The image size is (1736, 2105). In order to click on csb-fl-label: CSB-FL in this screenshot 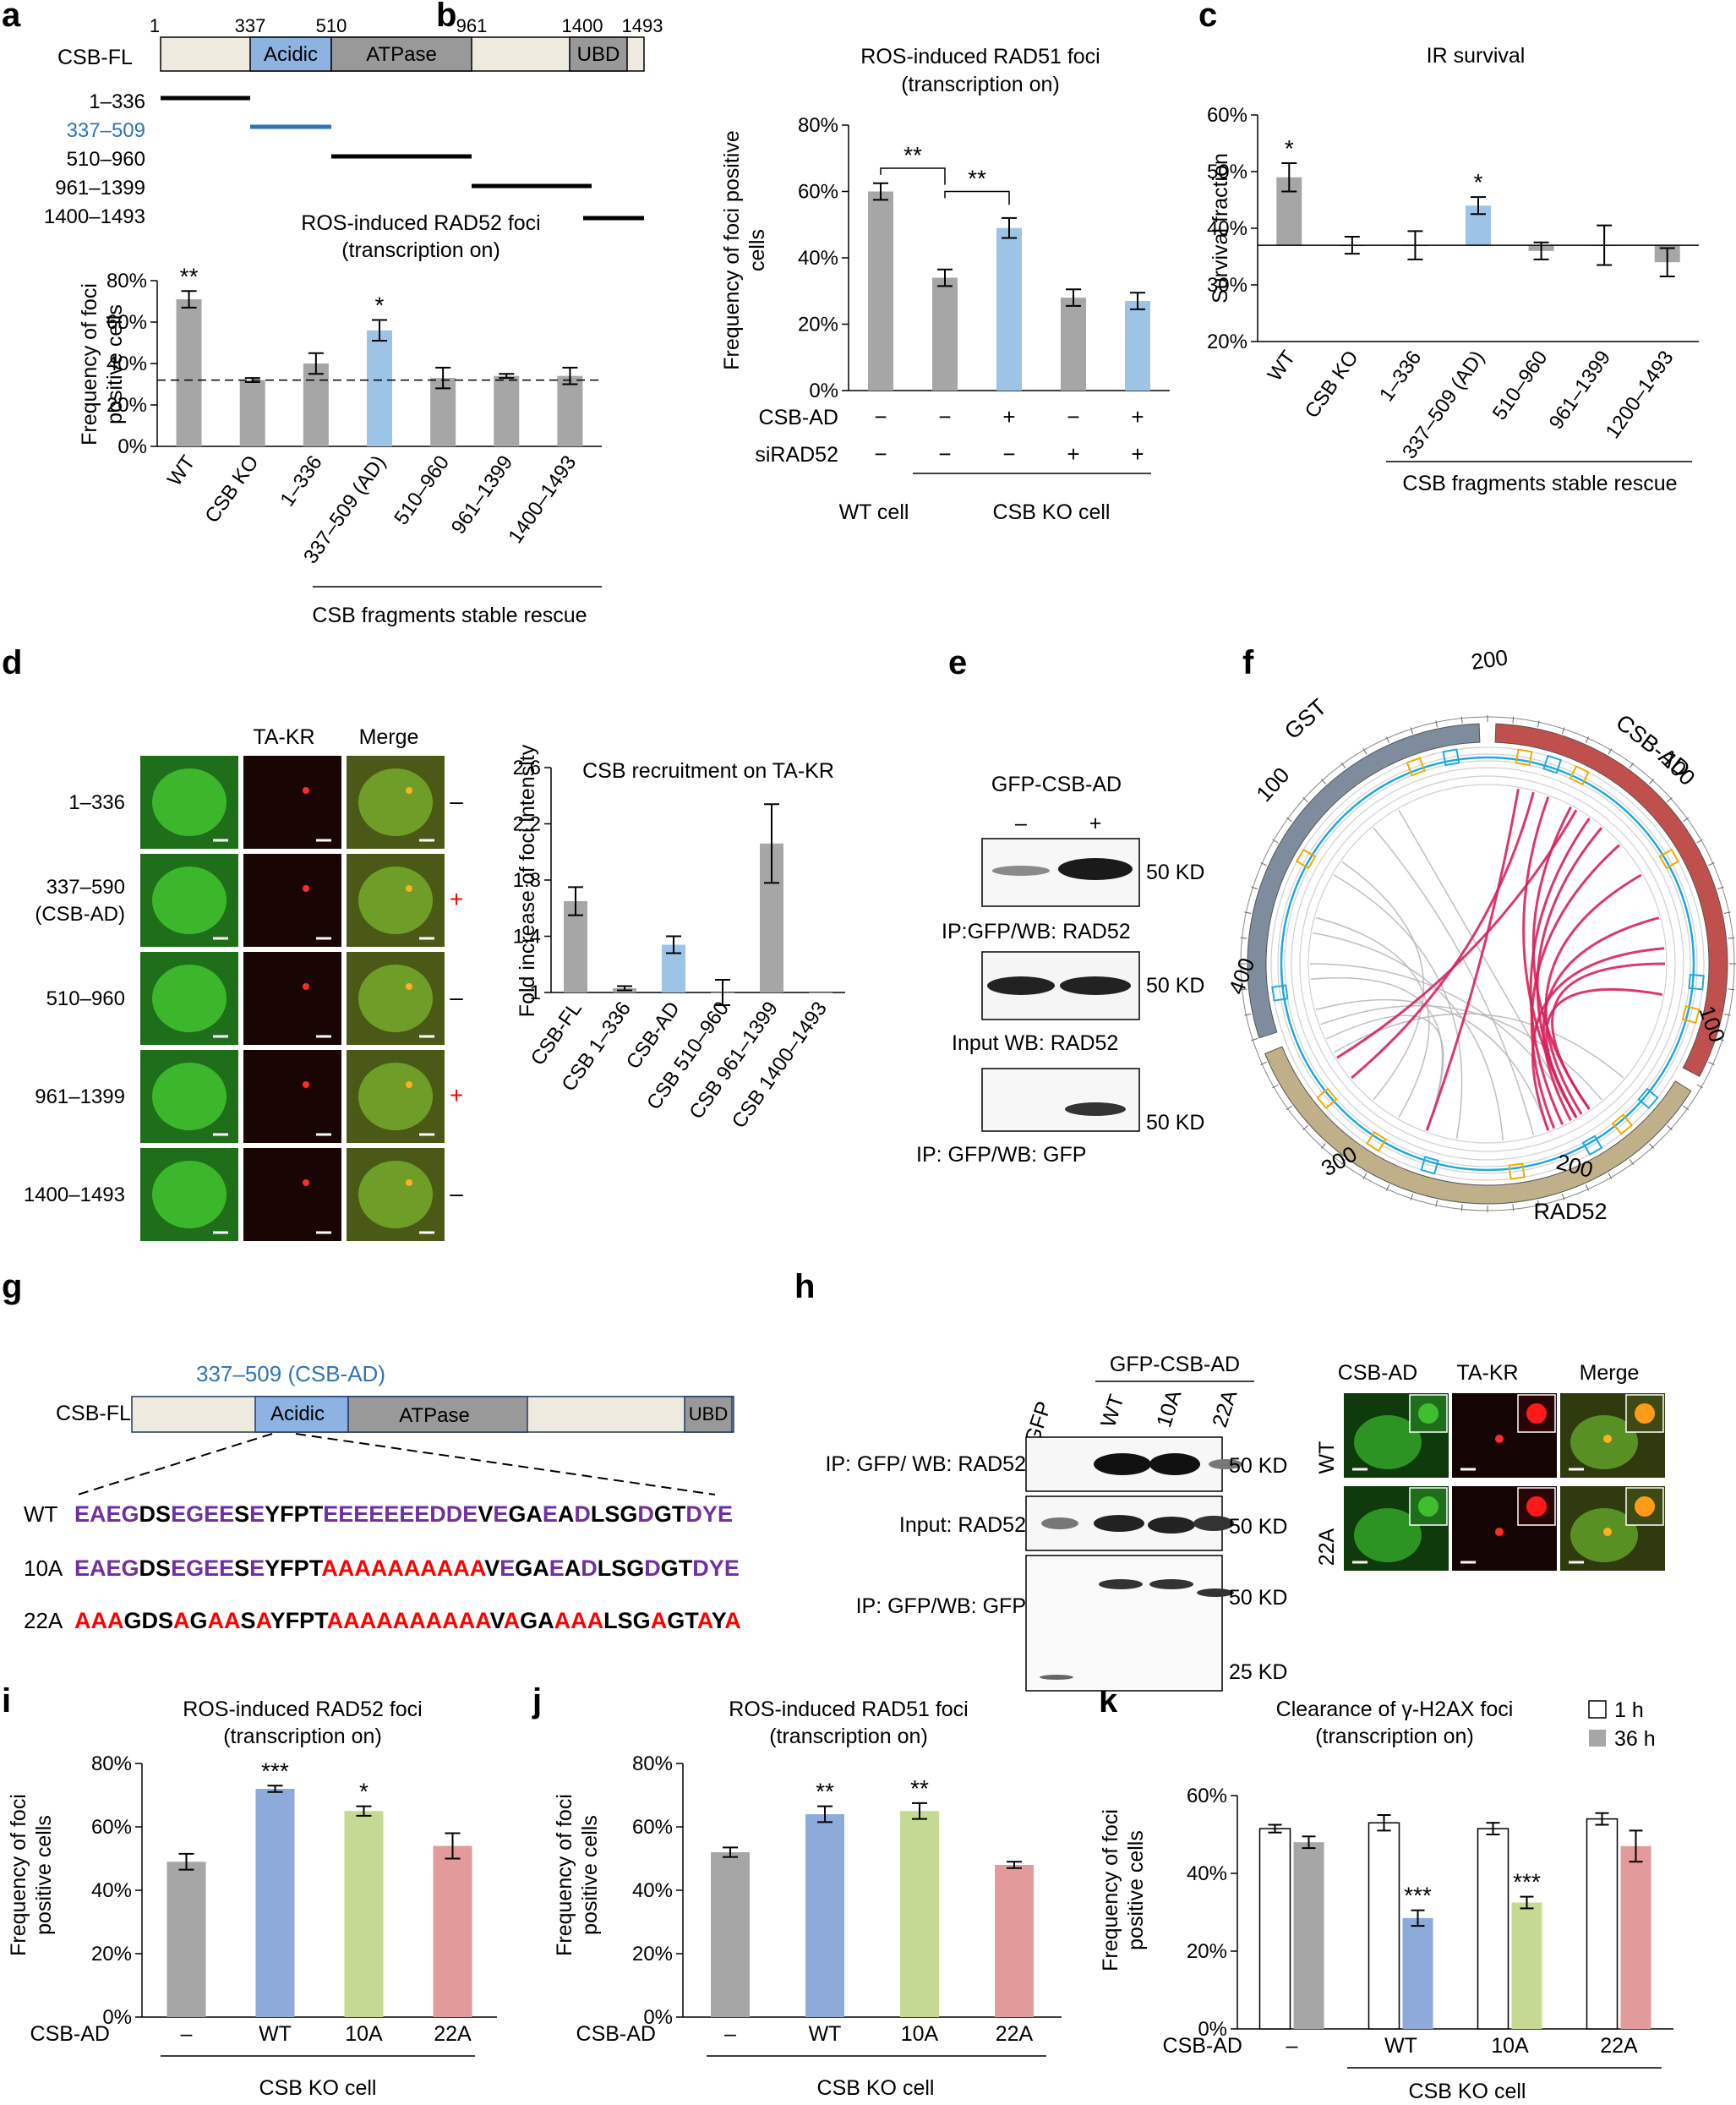, I will do `click(95, 57)`.